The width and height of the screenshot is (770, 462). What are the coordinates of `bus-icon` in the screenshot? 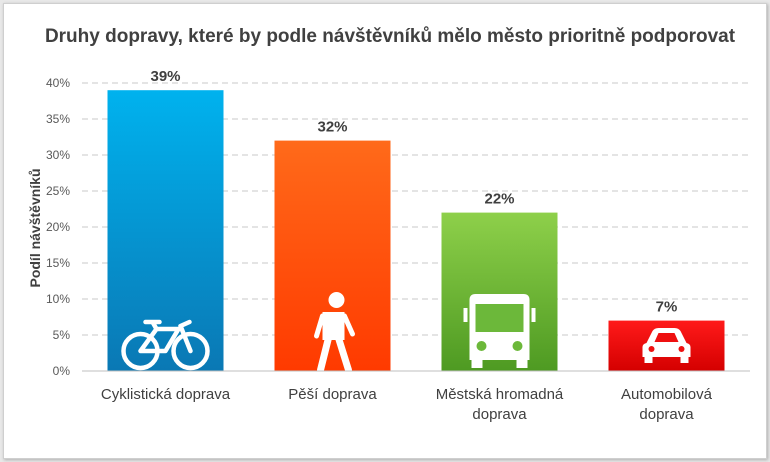 It's located at (499, 331).